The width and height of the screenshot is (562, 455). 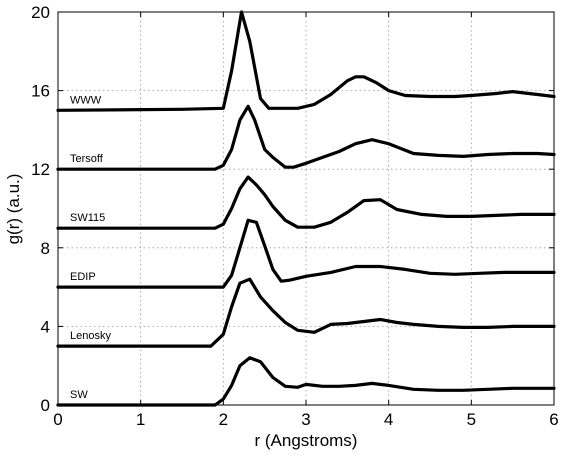 What do you see at coordinates (40, 12) in the screenshot?
I see `y-tick-label: 20` at bounding box center [40, 12].